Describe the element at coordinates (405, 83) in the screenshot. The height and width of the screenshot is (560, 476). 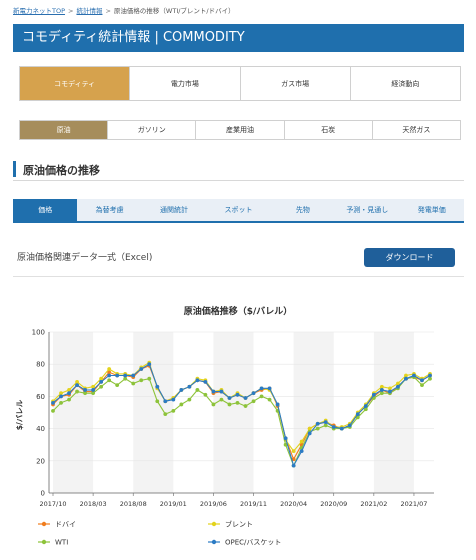
I see `tab-economic-trends: 経済動向` at that location.